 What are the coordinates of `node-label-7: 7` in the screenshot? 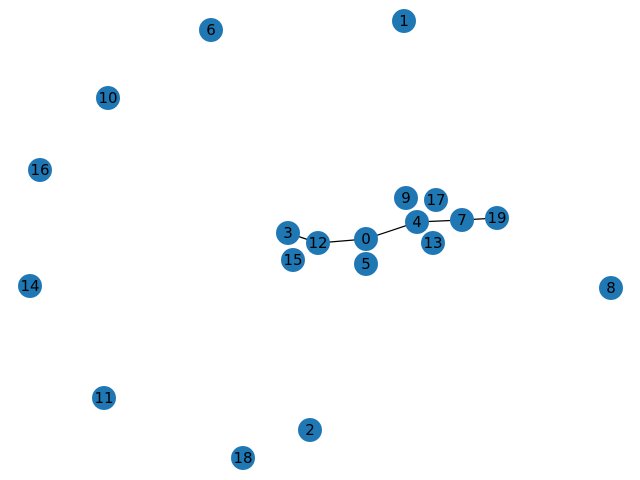 It's located at (462, 220).